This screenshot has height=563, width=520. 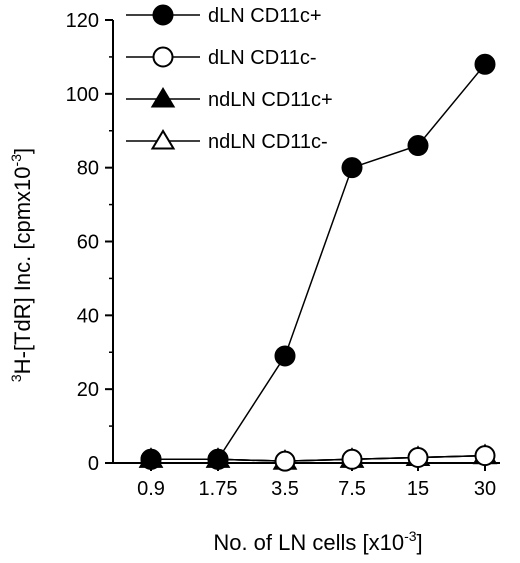 What do you see at coordinates (418, 489) in the screenshot?
I see `x-tick-label: 15` at bounding box center [418, 489].